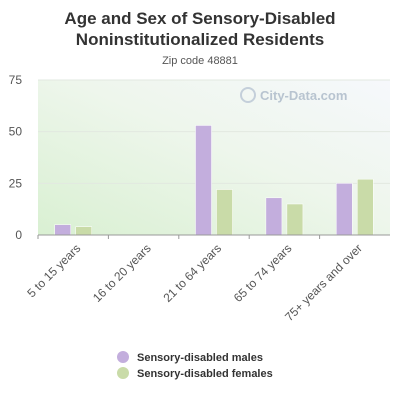 Image resolution: width=400 pixels, height=400 pixels. Describe the element at coordinates (122, 273) in the screenshot. I see `x-tick-label: 16 to 20 years` at that location.